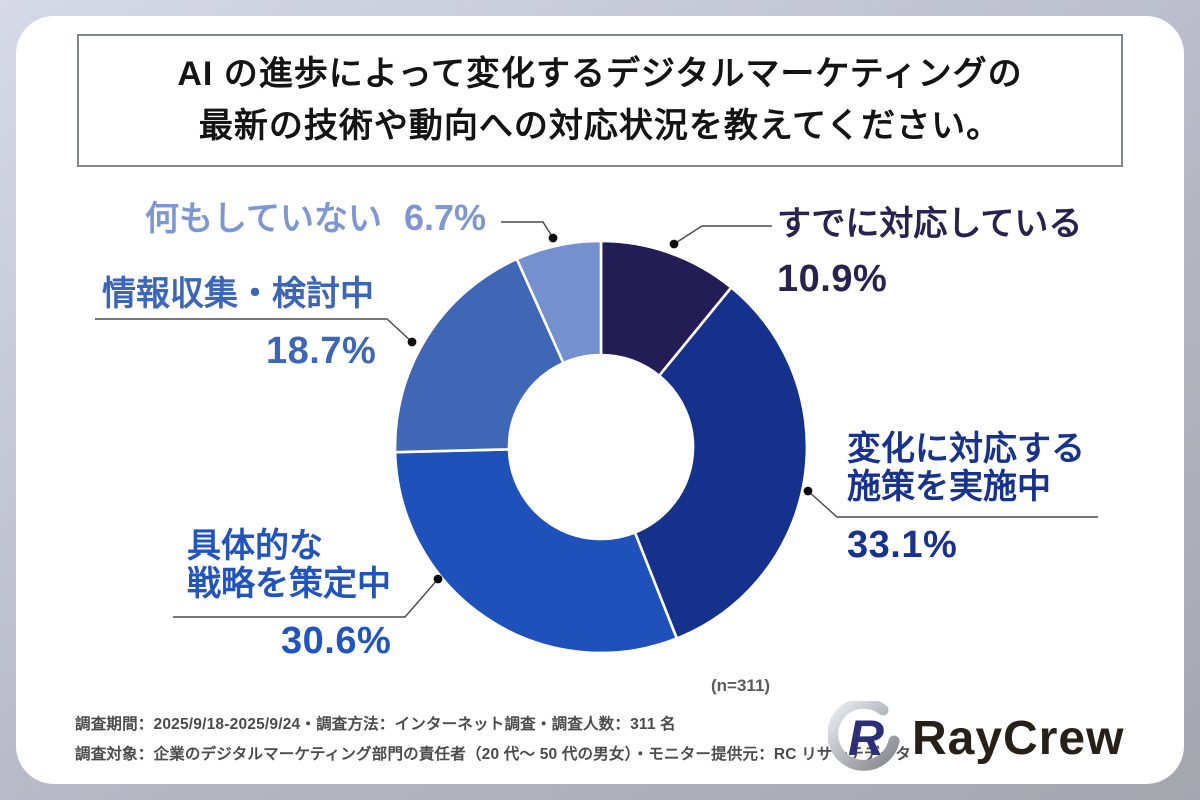  I want to click on raycrew-emblem-icon: R, so click(864, 736).